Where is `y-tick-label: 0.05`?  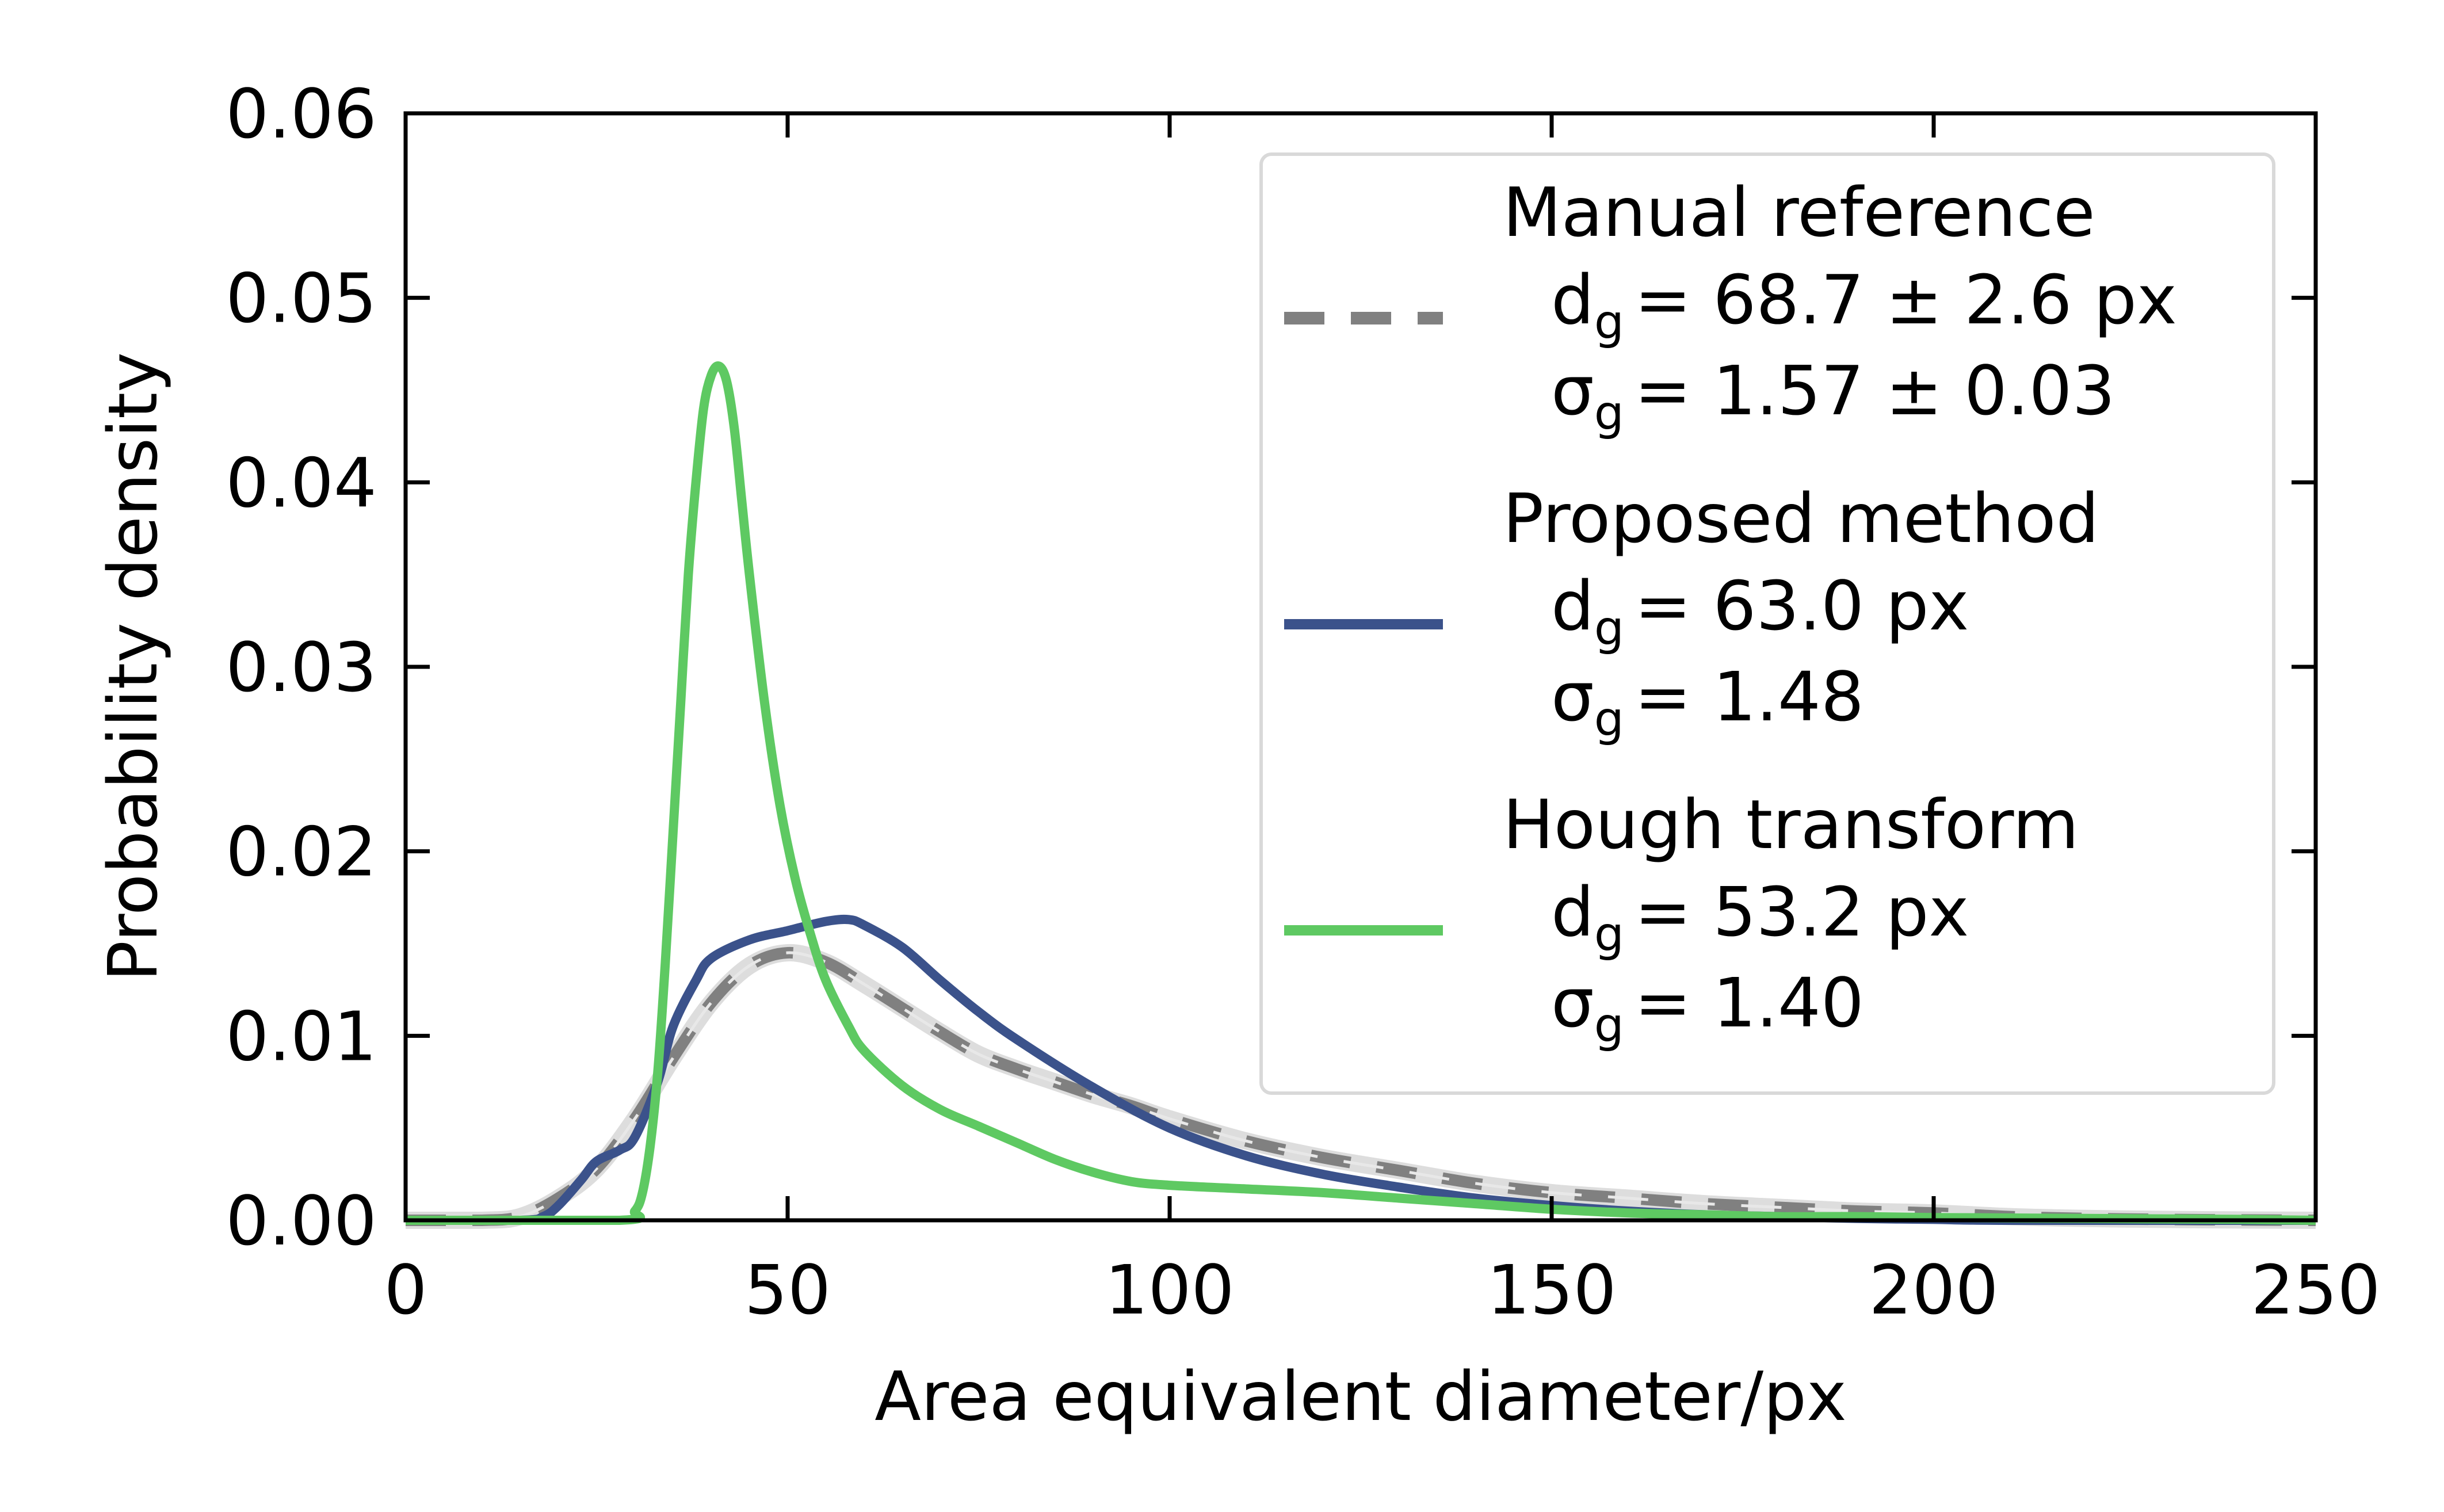
y-tick-label: 0.05 is located at coordinates (301, 298).